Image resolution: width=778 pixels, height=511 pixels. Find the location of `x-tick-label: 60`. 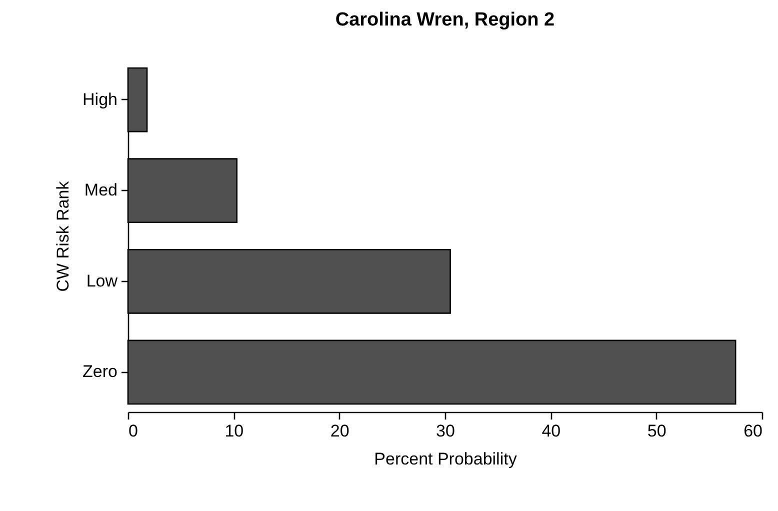

x-tick-label: 60 is located at coordinates (753, 431).